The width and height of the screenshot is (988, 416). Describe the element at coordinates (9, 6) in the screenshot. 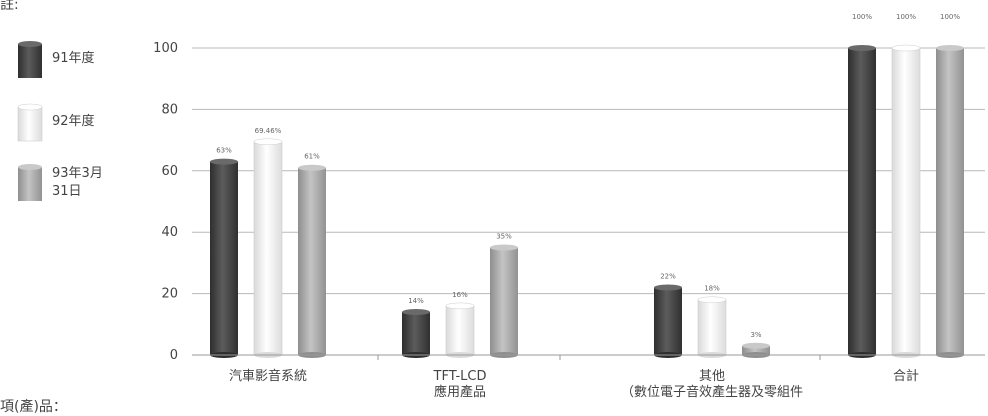

I see `note-fragment: 註:` at that location.